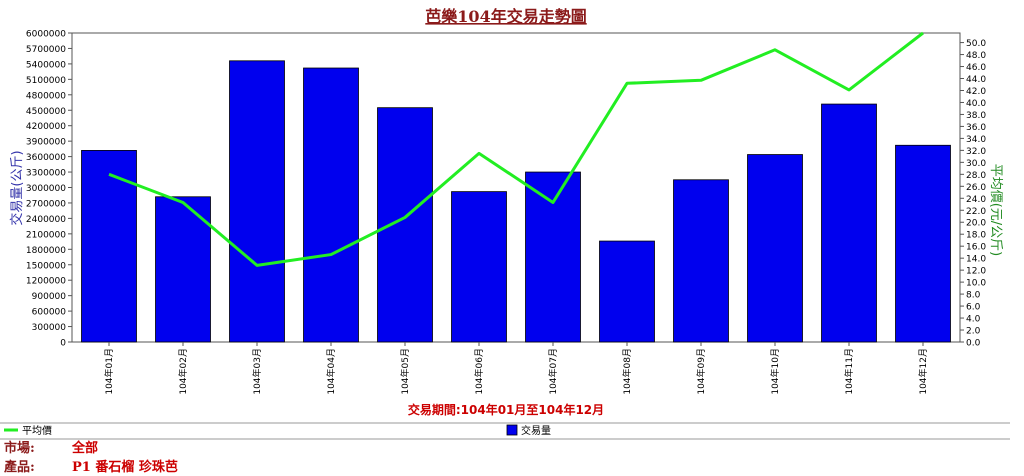 The height and width of the screenshot is (476, 1024). Describe the element at coordinates (46, 174) in the screenshot. I see `left-axis-tick-label: 3300000` at that location.